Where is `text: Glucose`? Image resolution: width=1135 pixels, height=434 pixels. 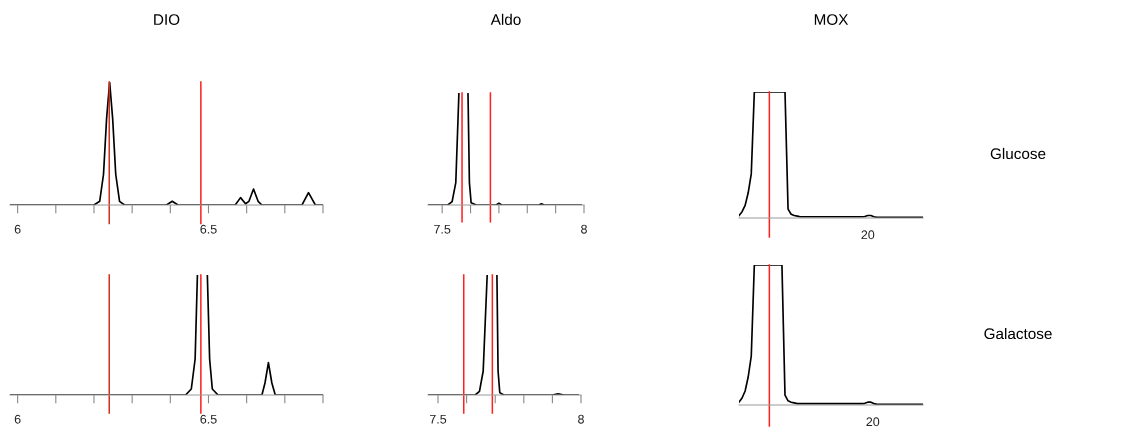
text: Glucose is located at coordinates (1018, 153).